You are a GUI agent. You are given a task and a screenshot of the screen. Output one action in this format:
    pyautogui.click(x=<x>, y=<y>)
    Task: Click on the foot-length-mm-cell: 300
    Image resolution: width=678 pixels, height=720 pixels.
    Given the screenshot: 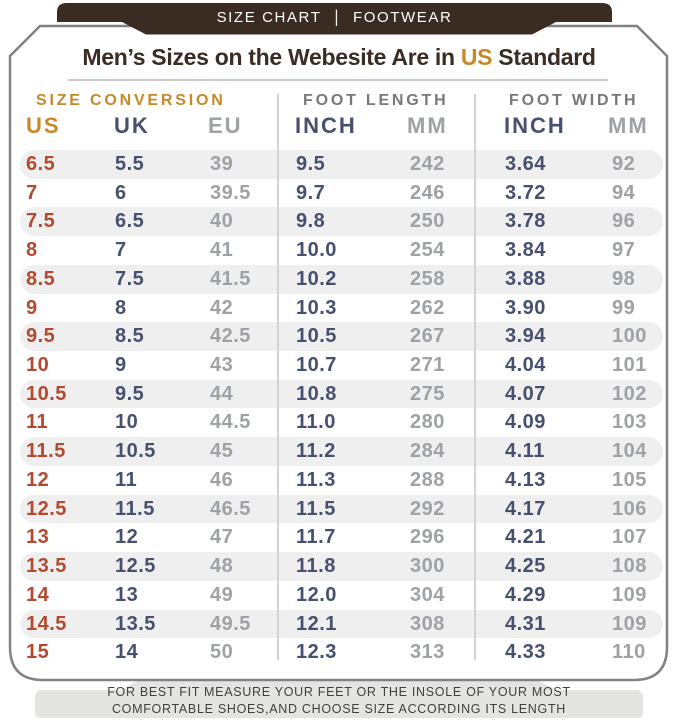 What is the action you would take?
    pyautogui.click(x=427, y=566)
    